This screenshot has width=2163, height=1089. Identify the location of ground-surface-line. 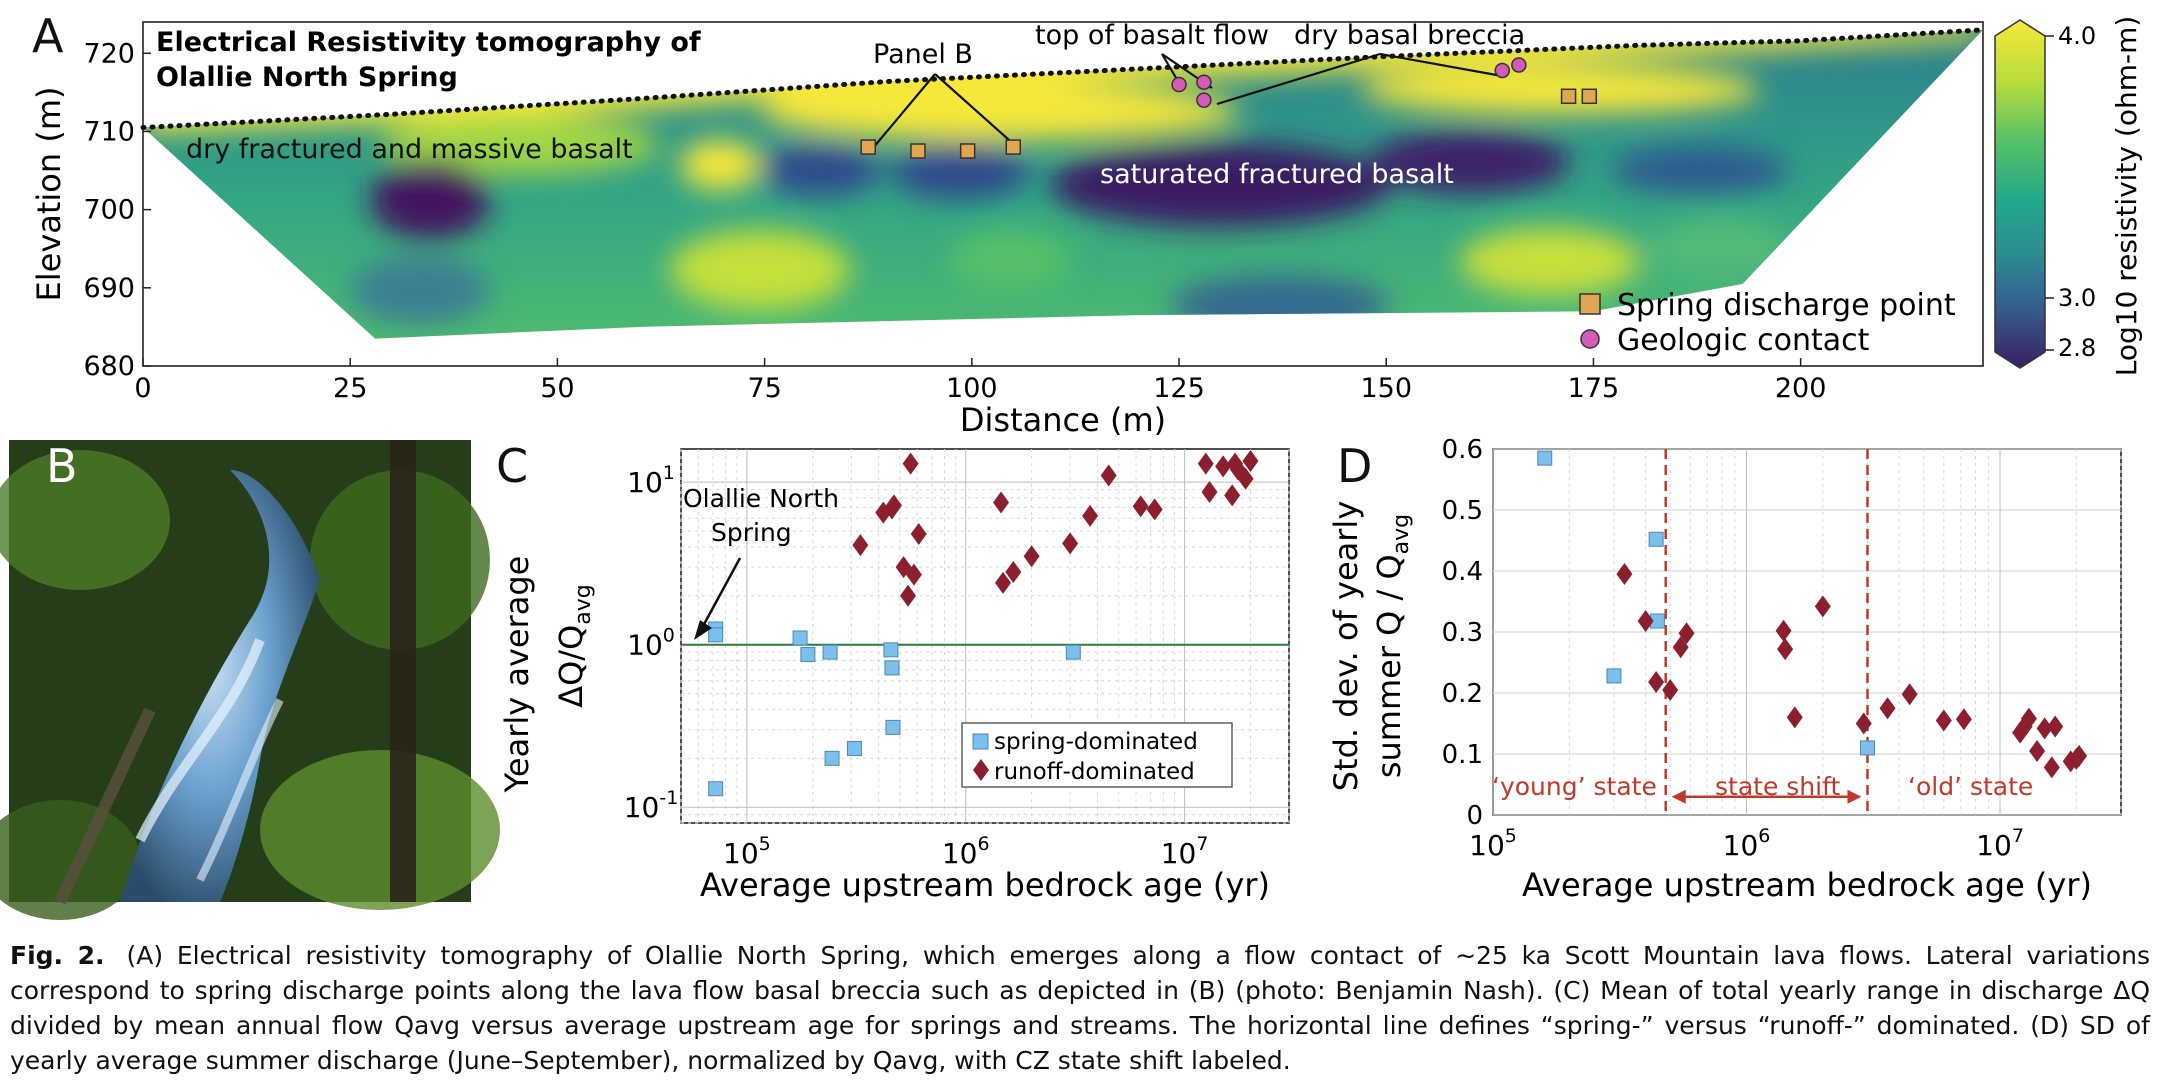
(1063, 79).